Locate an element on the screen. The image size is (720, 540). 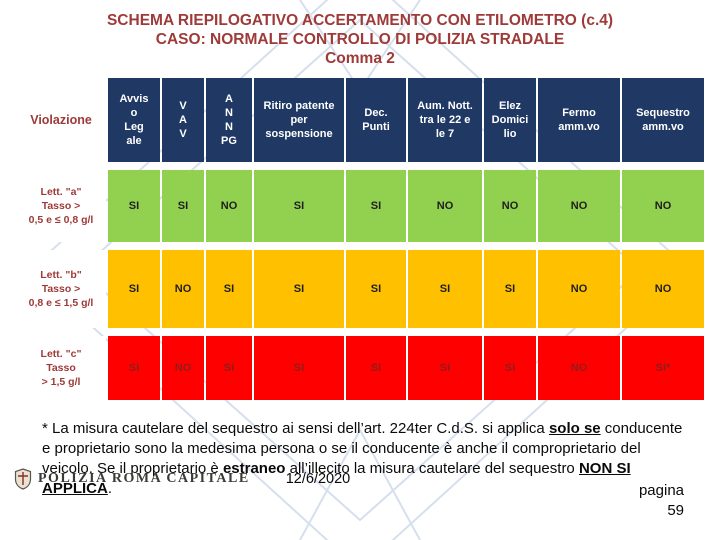
polizia-roma-capitale-logo: POLIZIA ROMA CAPITALE is located at coordinates (132, 479).